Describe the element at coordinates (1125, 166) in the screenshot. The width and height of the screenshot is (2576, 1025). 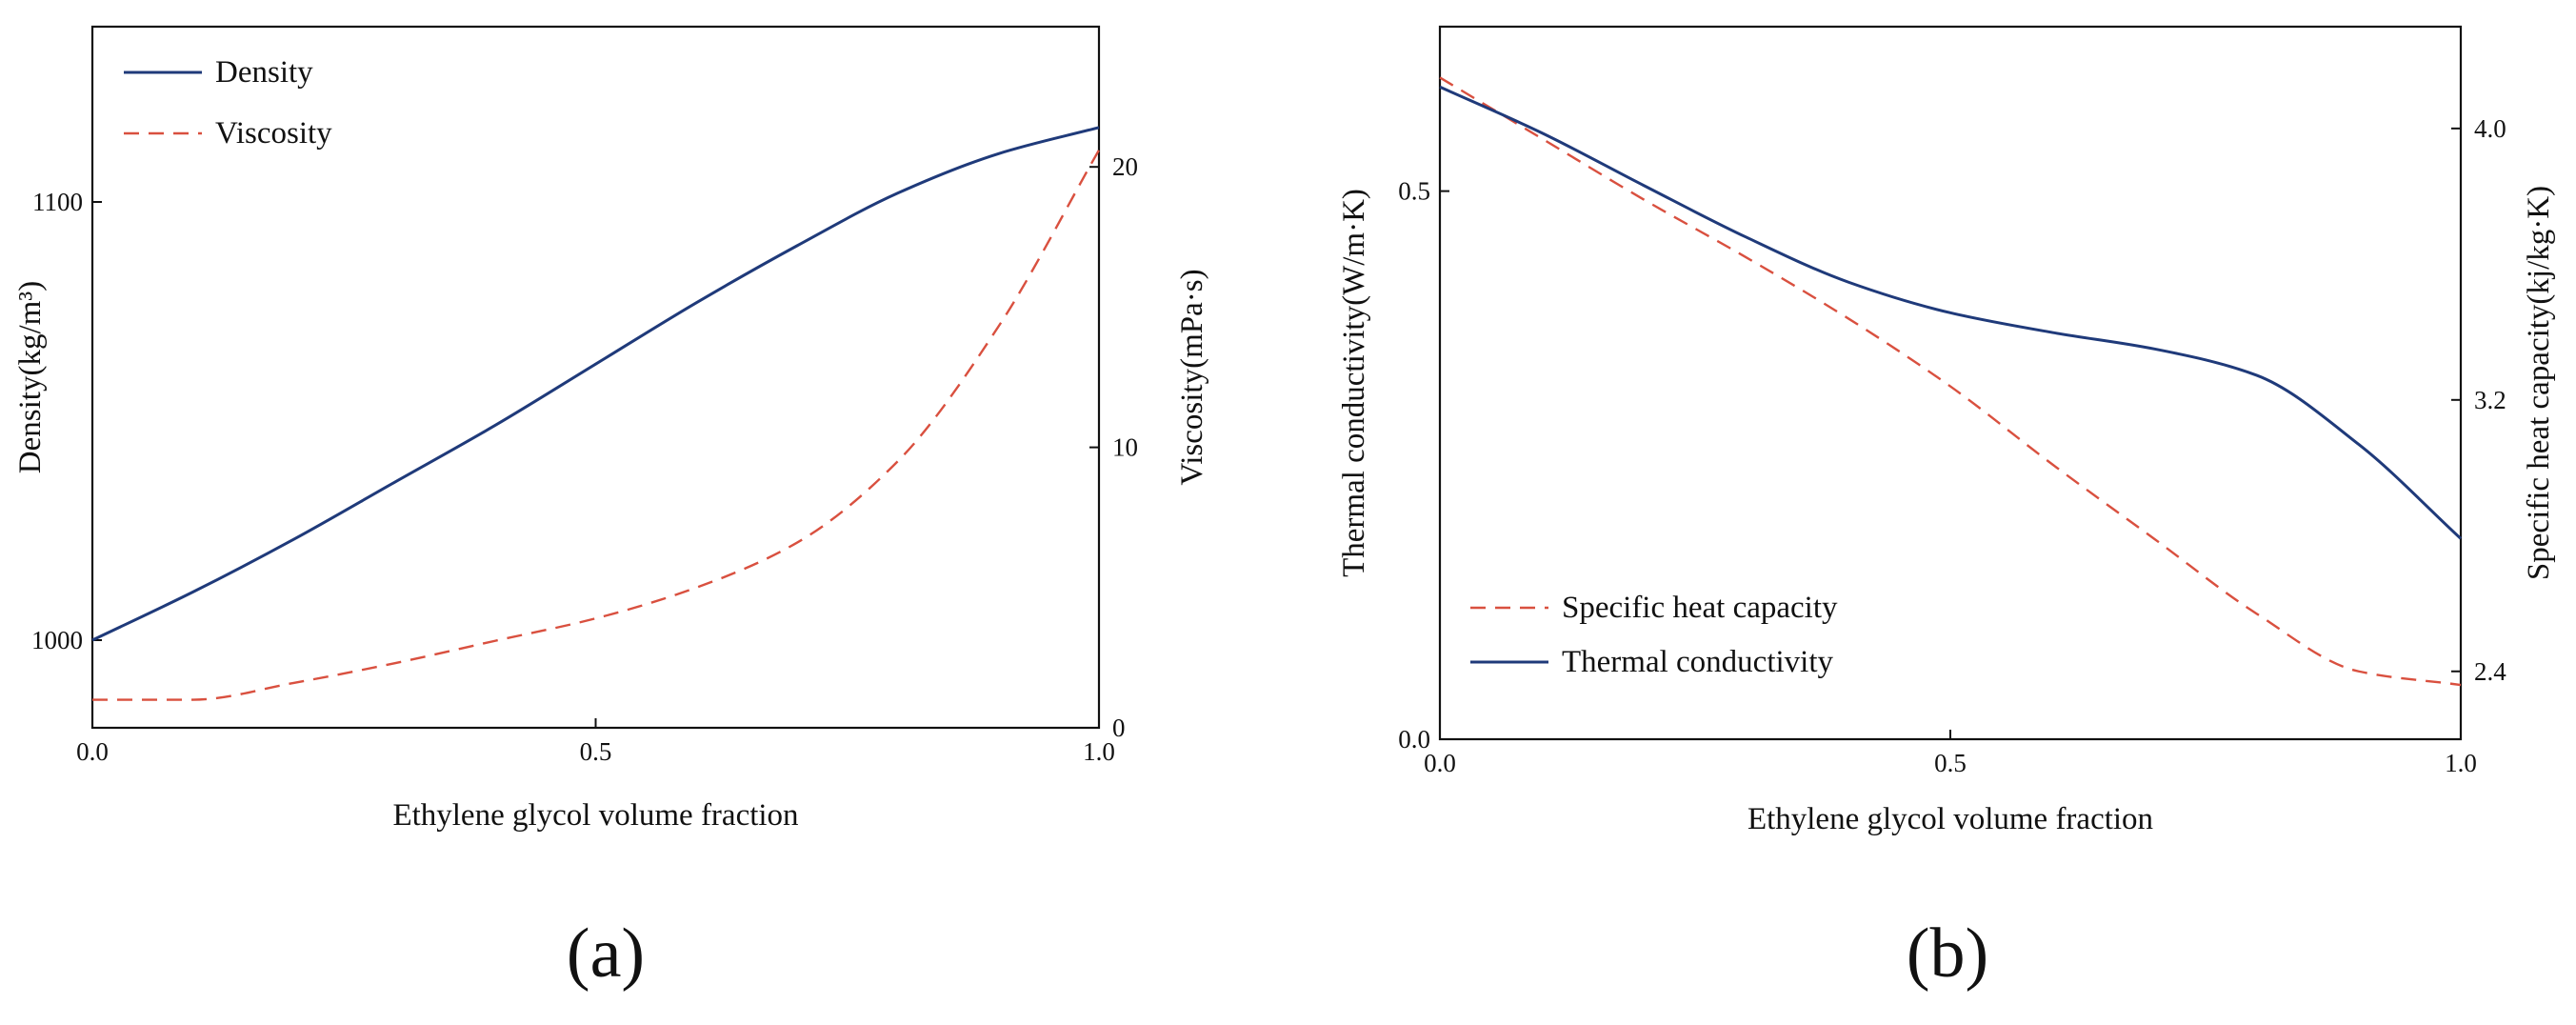
I see `y-right-tick-label: 20` at that location.